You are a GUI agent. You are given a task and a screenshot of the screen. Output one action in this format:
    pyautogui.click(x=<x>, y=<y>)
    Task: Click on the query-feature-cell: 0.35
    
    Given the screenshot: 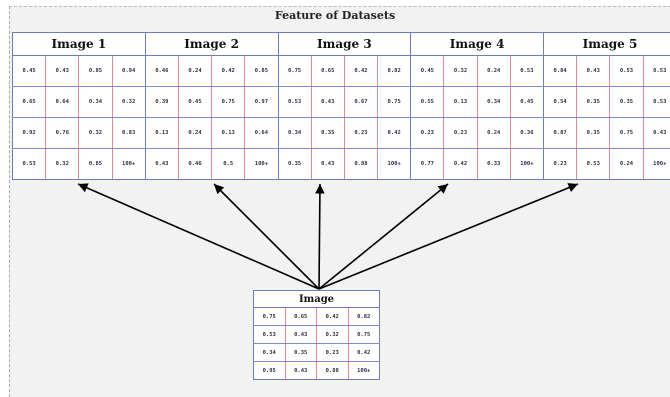 What is the action you would take?
    pyautogui.click(x=301, y=353)
    